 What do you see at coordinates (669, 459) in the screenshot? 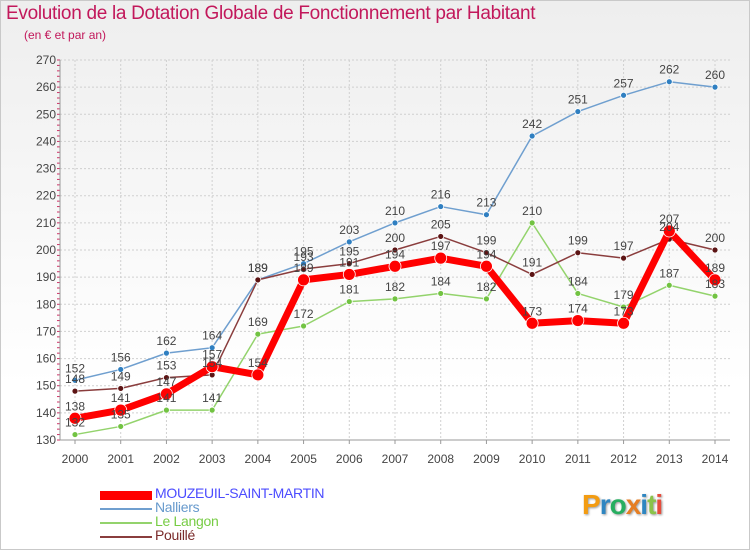
I see `x-tick-label: 2013` at bounding box center [669, 459].